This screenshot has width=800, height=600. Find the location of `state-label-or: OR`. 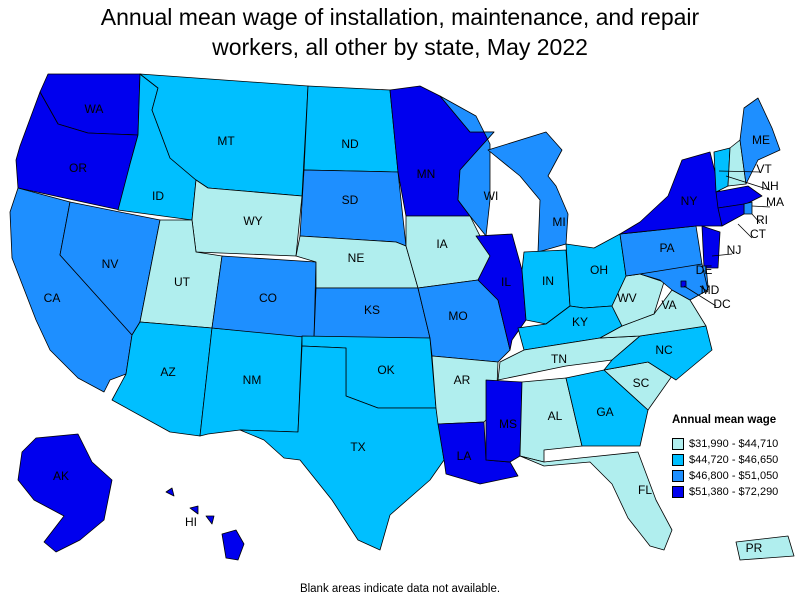

state-label-or: OR is located at coordinates (78, 168).